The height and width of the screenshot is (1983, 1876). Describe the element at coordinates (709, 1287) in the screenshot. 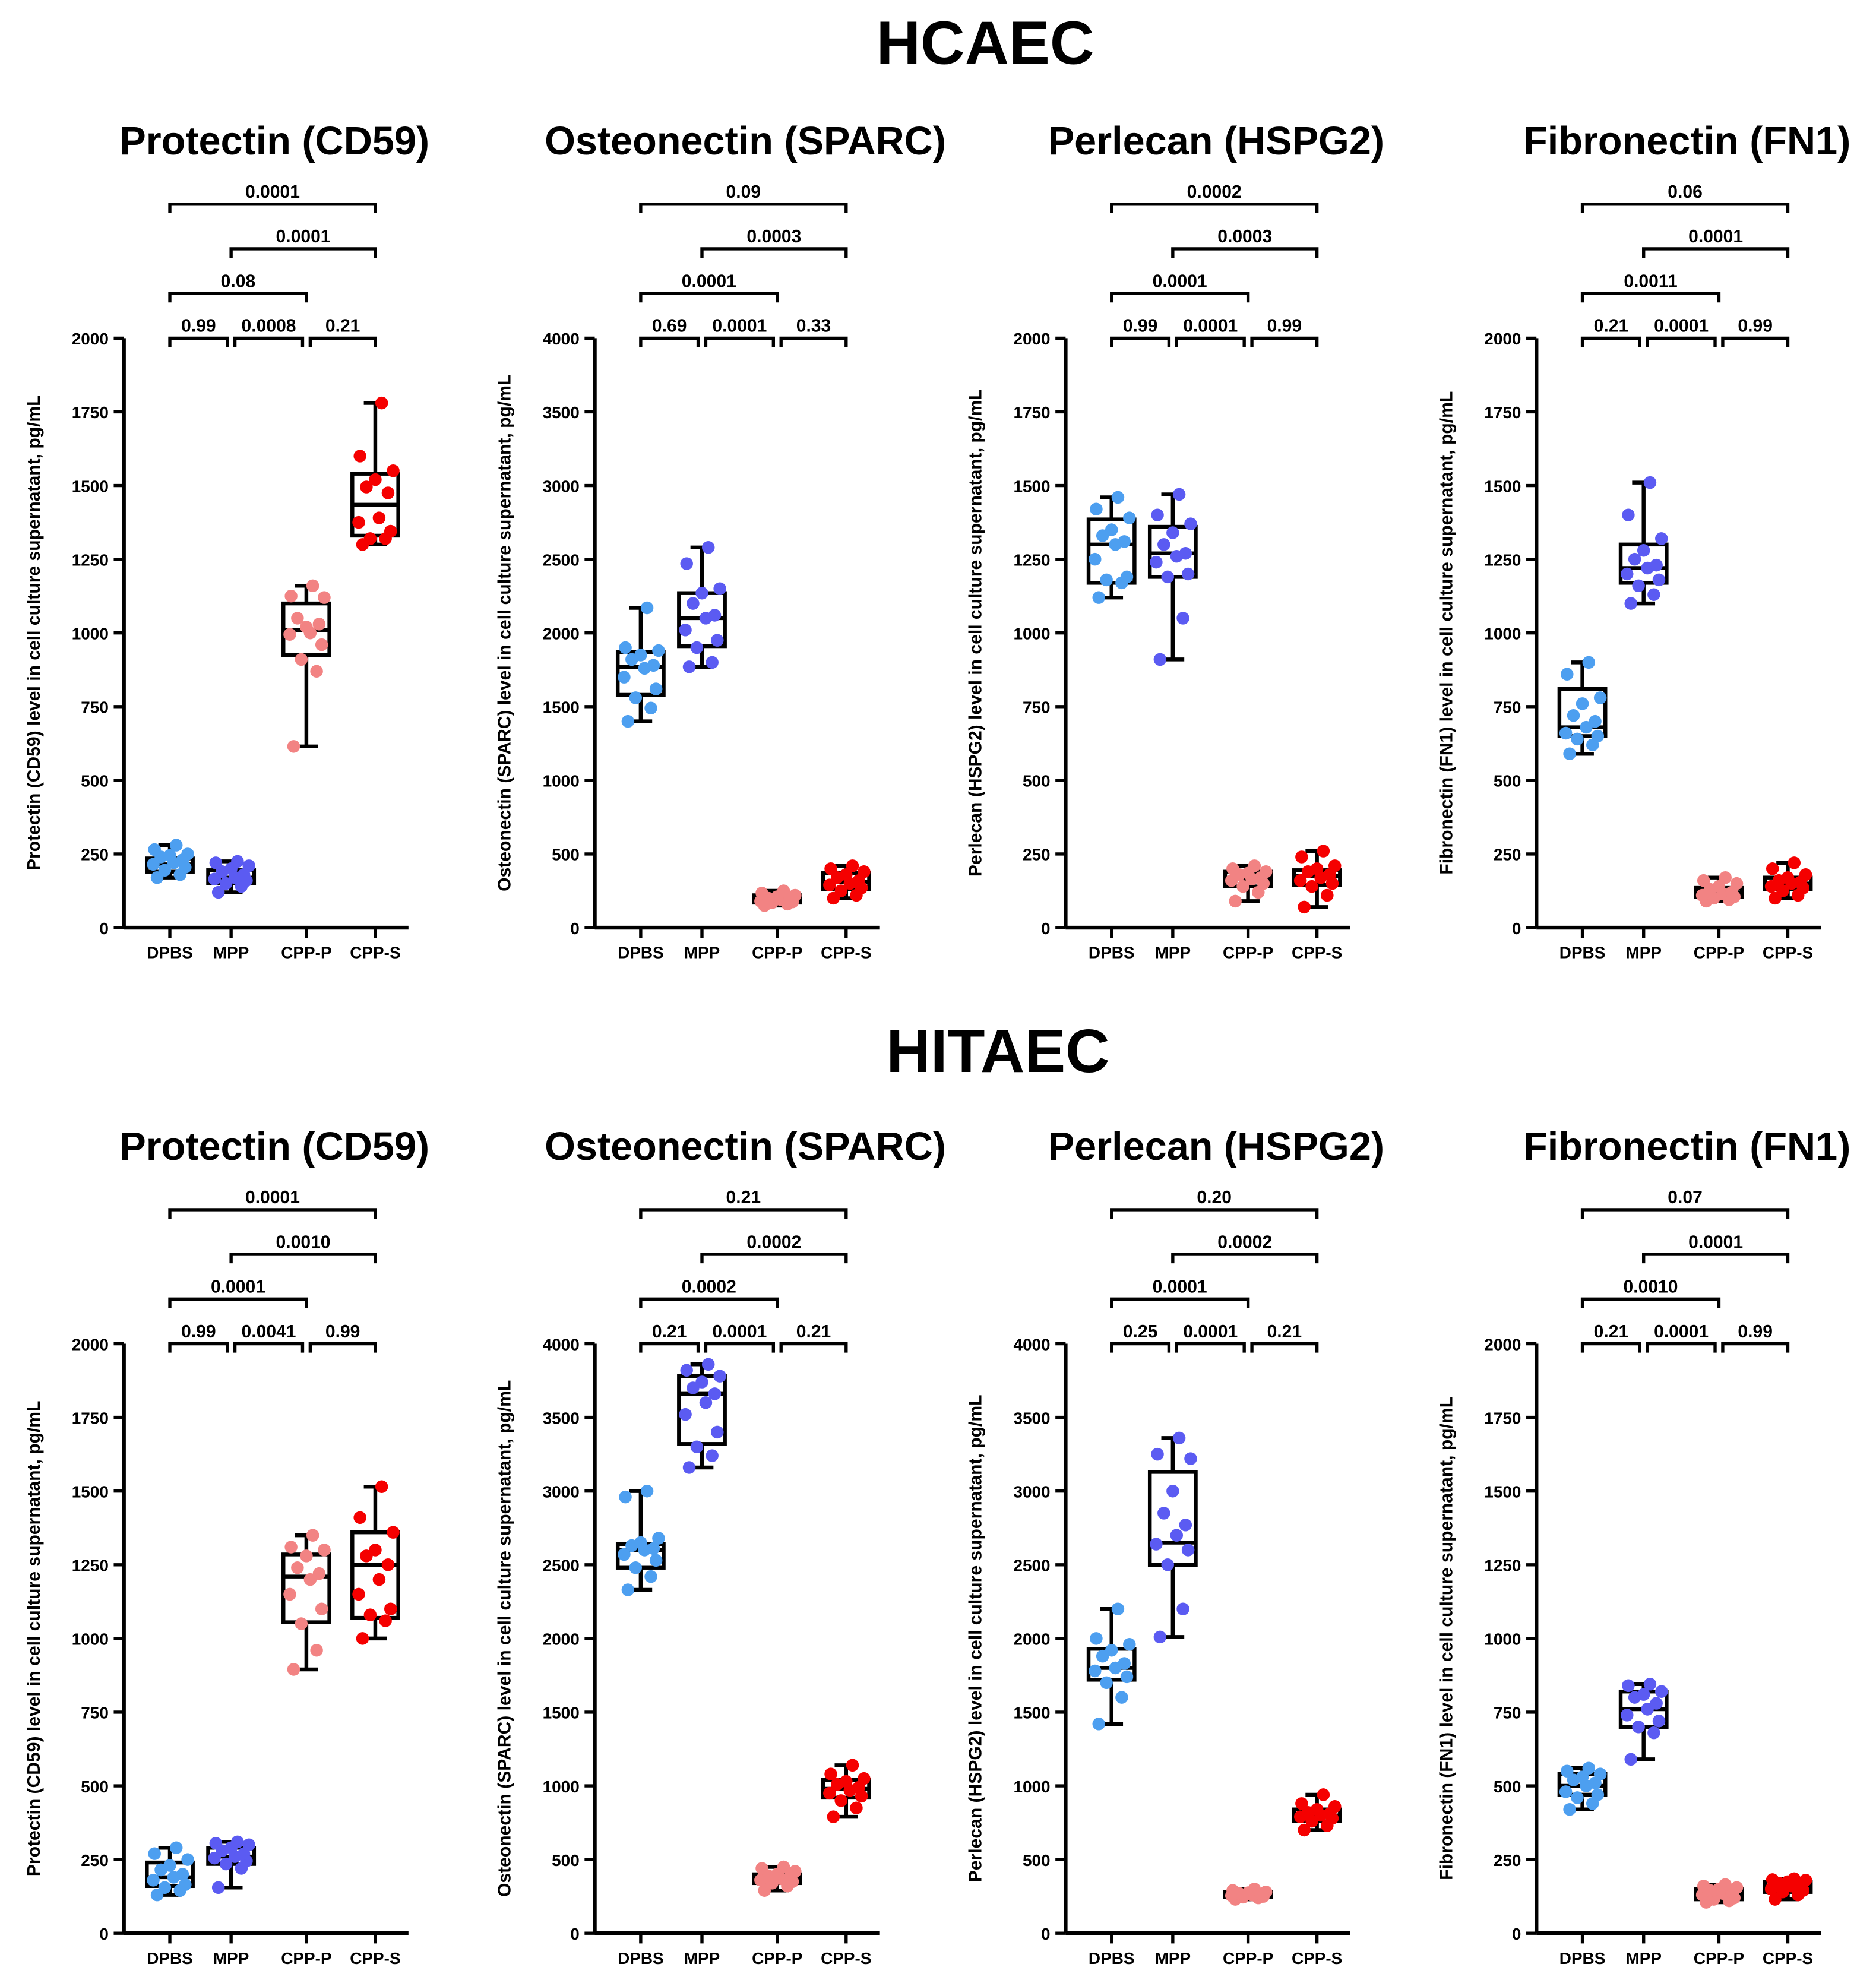

I see `p-value-label: 0.0002` at that location.